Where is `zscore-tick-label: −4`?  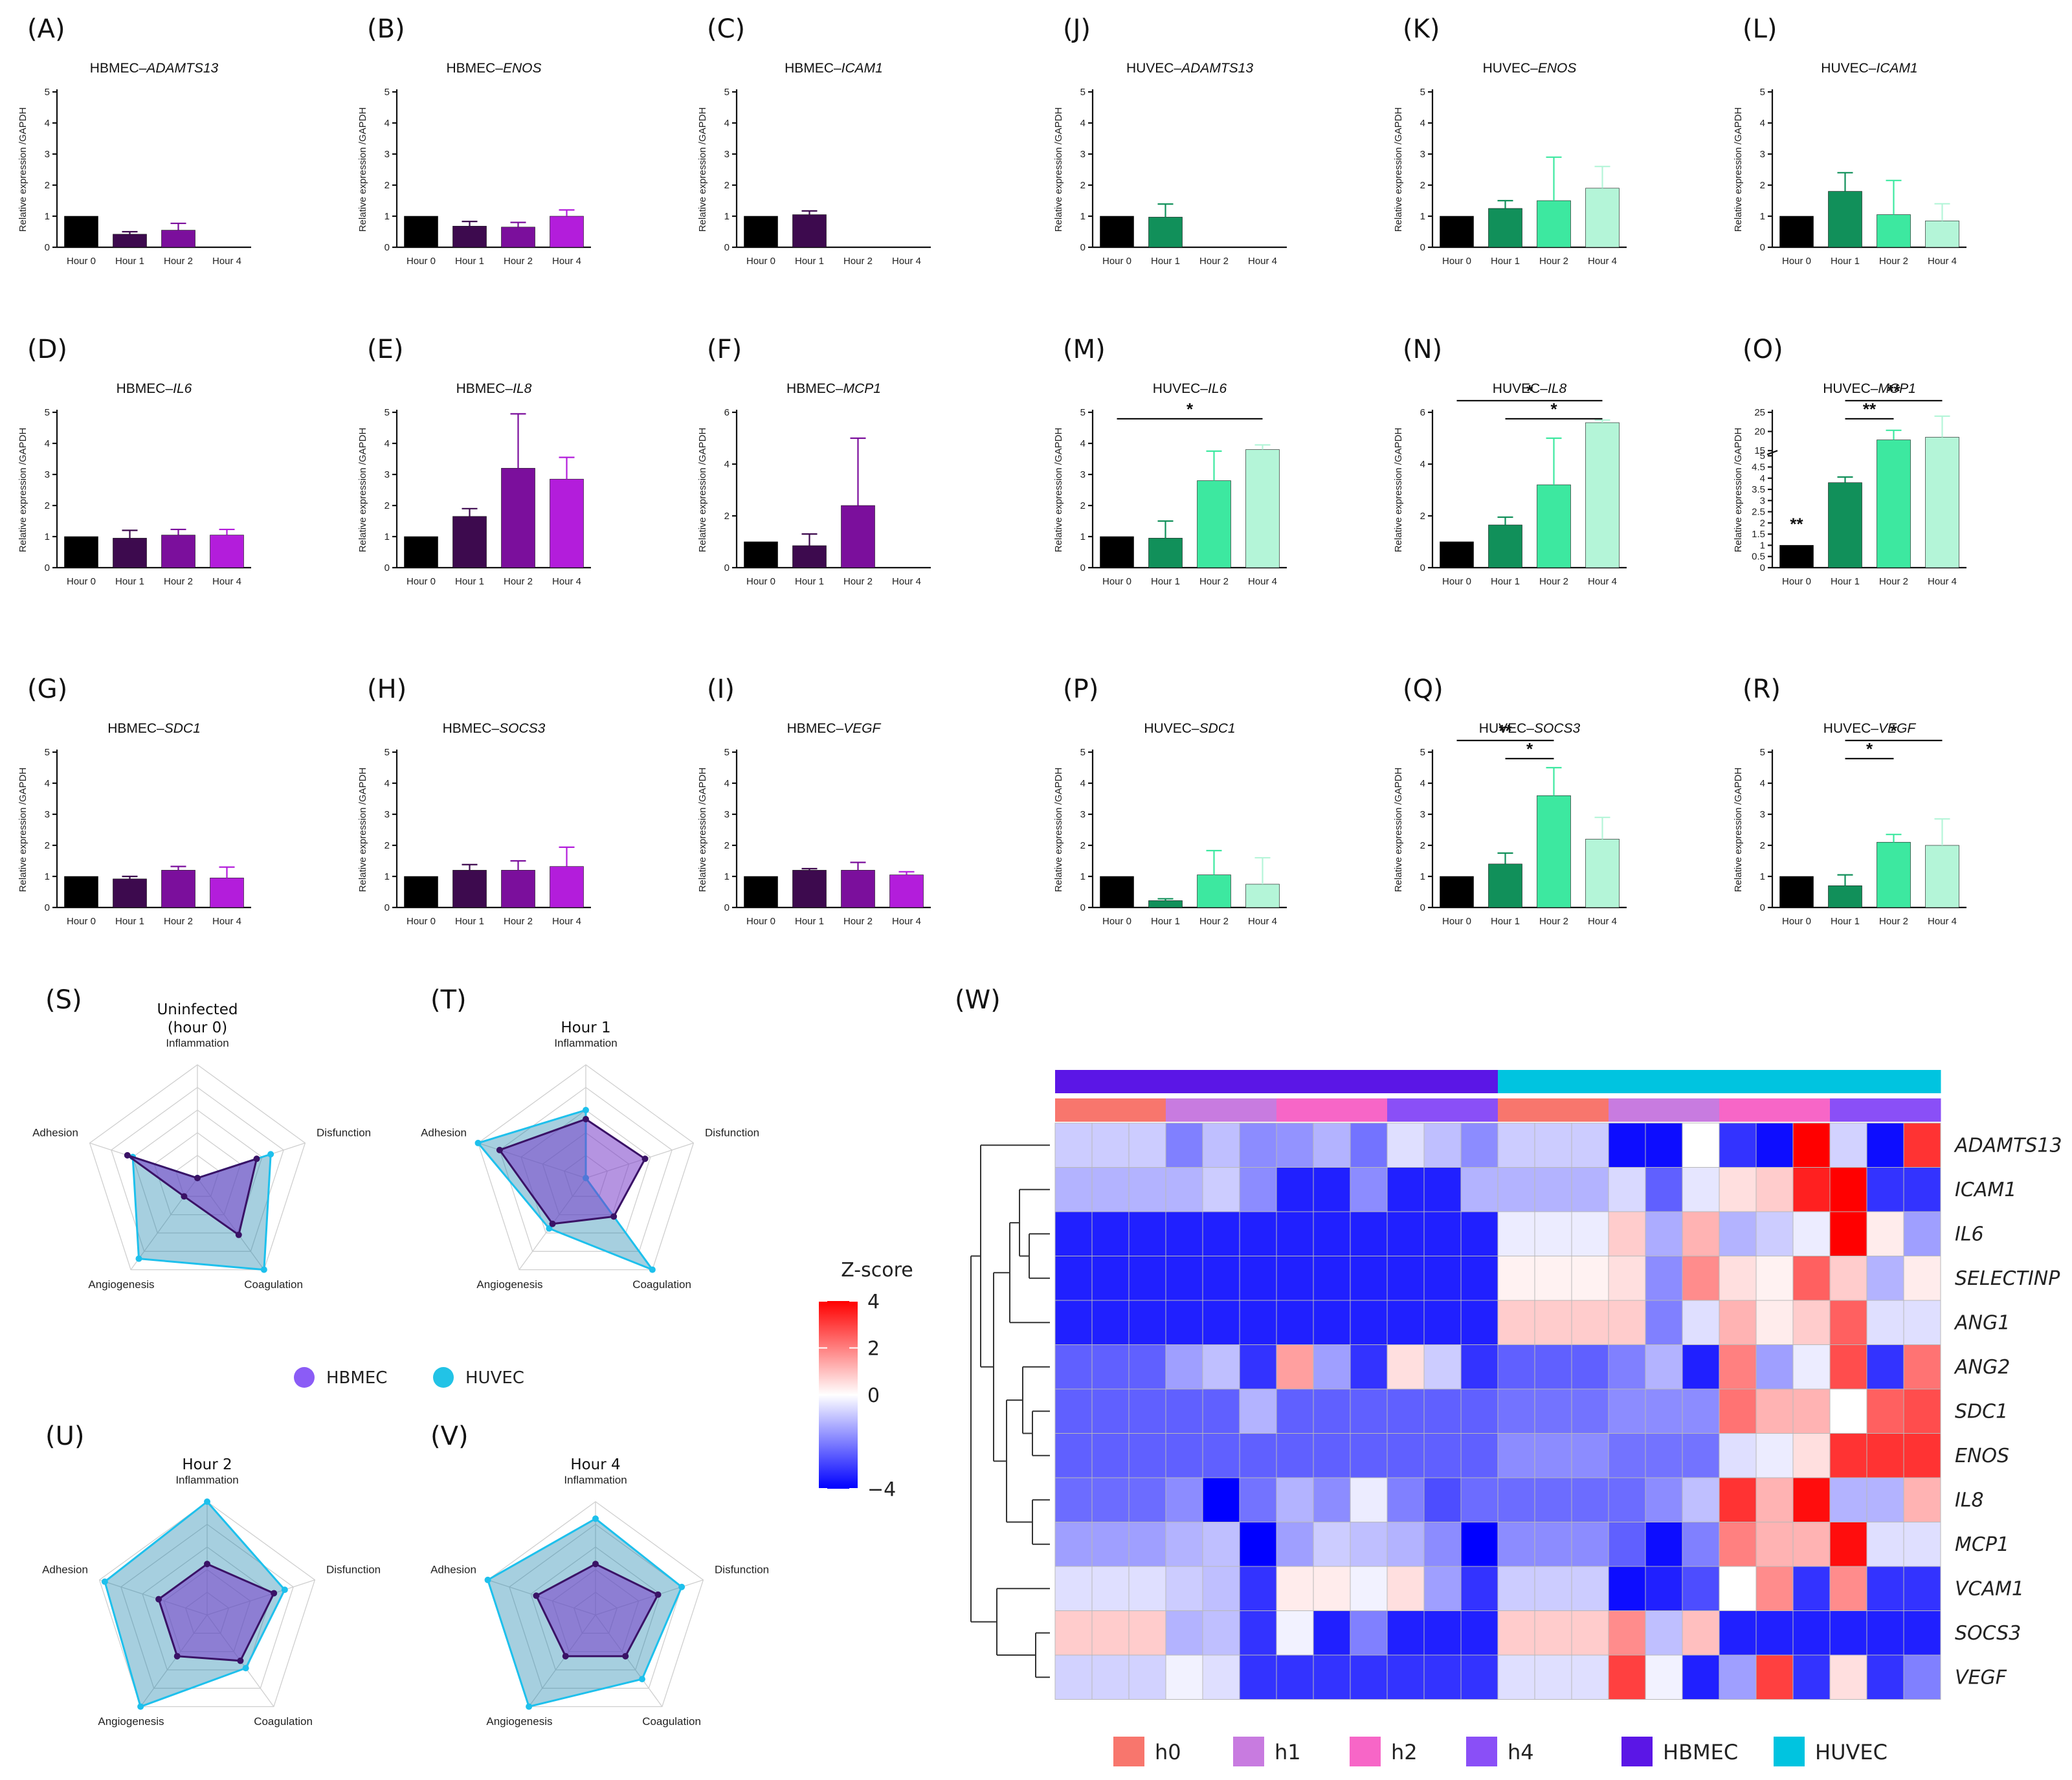
zscore-tick-label: −4 is located at coordinates (882, 1489).